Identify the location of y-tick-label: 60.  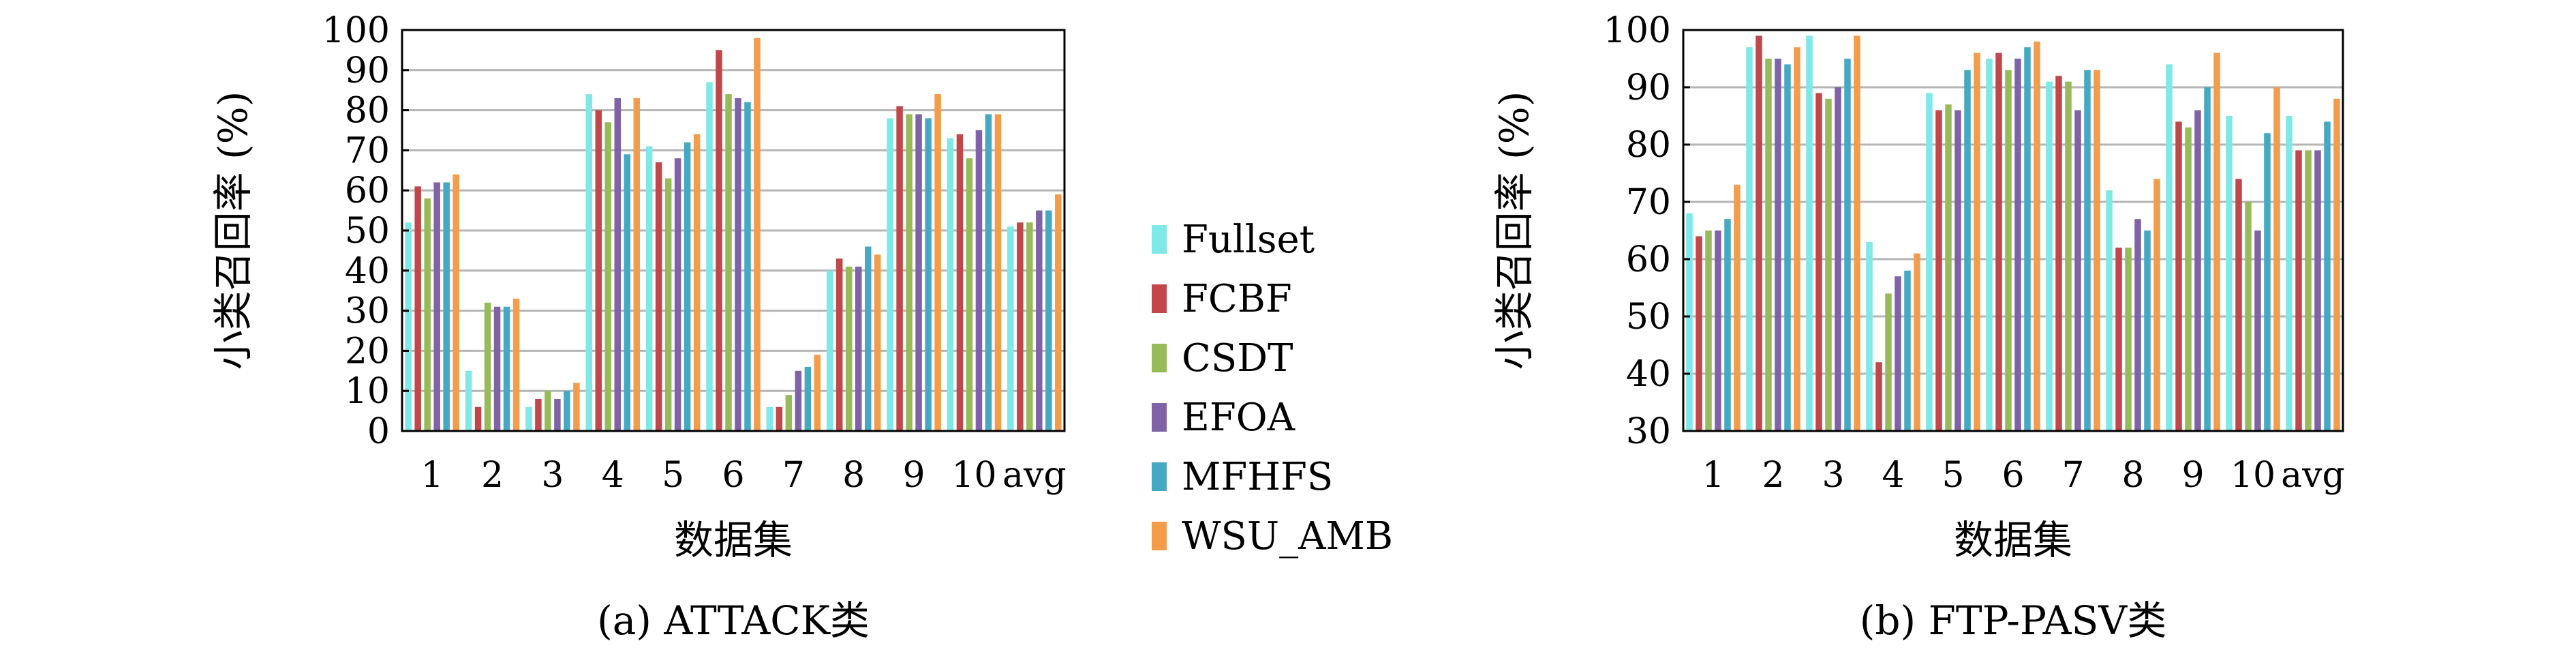
(1648, 259).